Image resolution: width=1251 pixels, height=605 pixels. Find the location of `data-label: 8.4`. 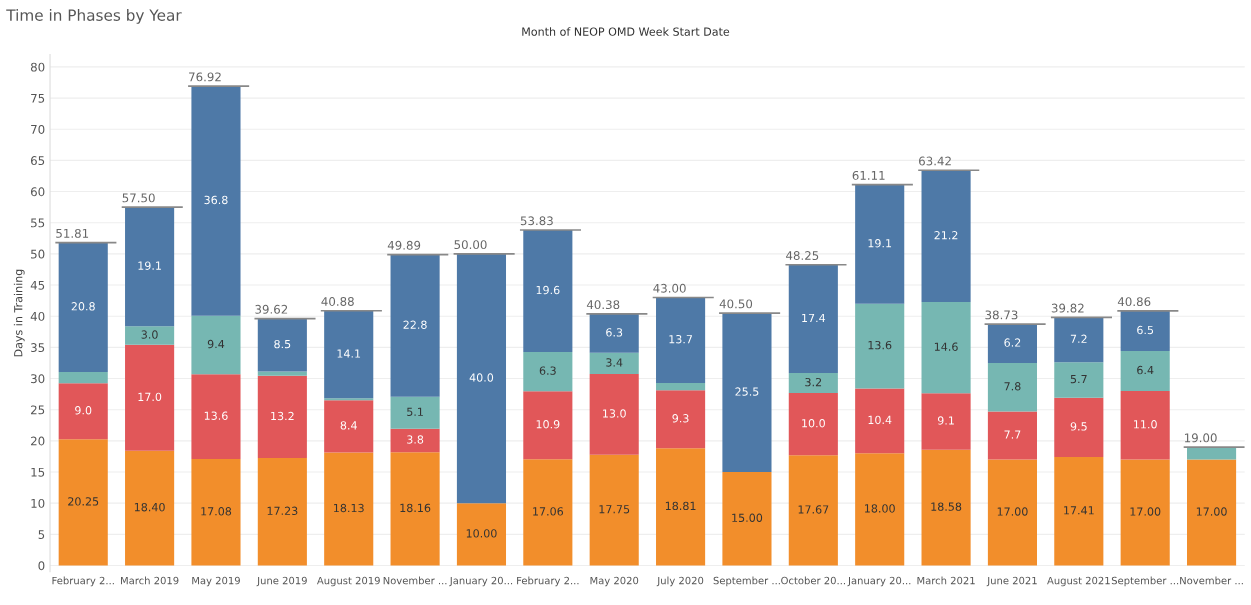

data-label: 8.4 is located at coordinates (348, 425).